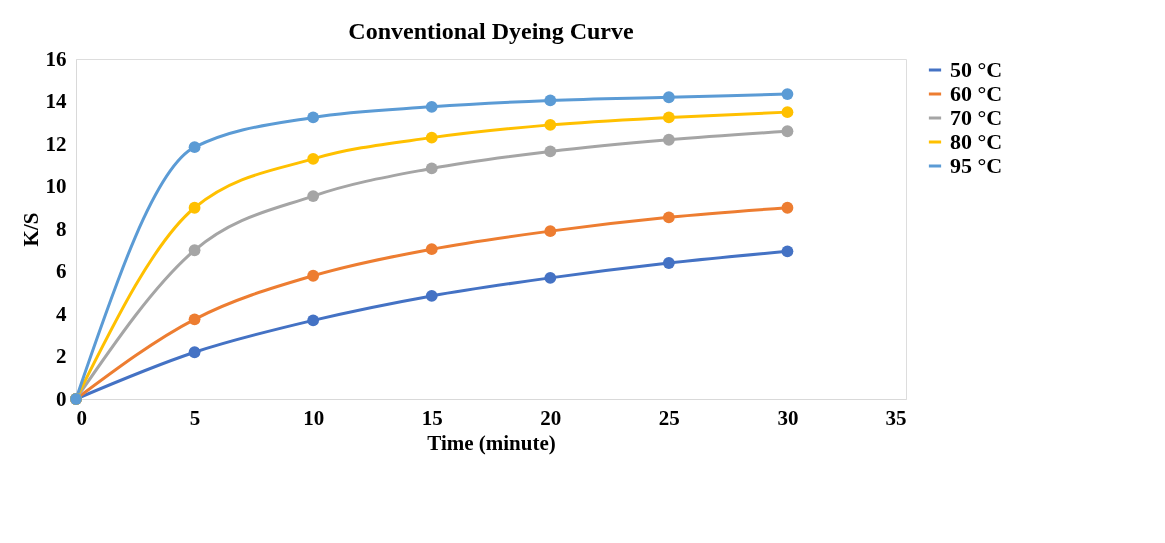 This screenshot has height=543, width=1165. What do you see at coordinates (56, 143) in the screenshot?
I see `y-tick-label: 12` at bounding box center [56, 143].